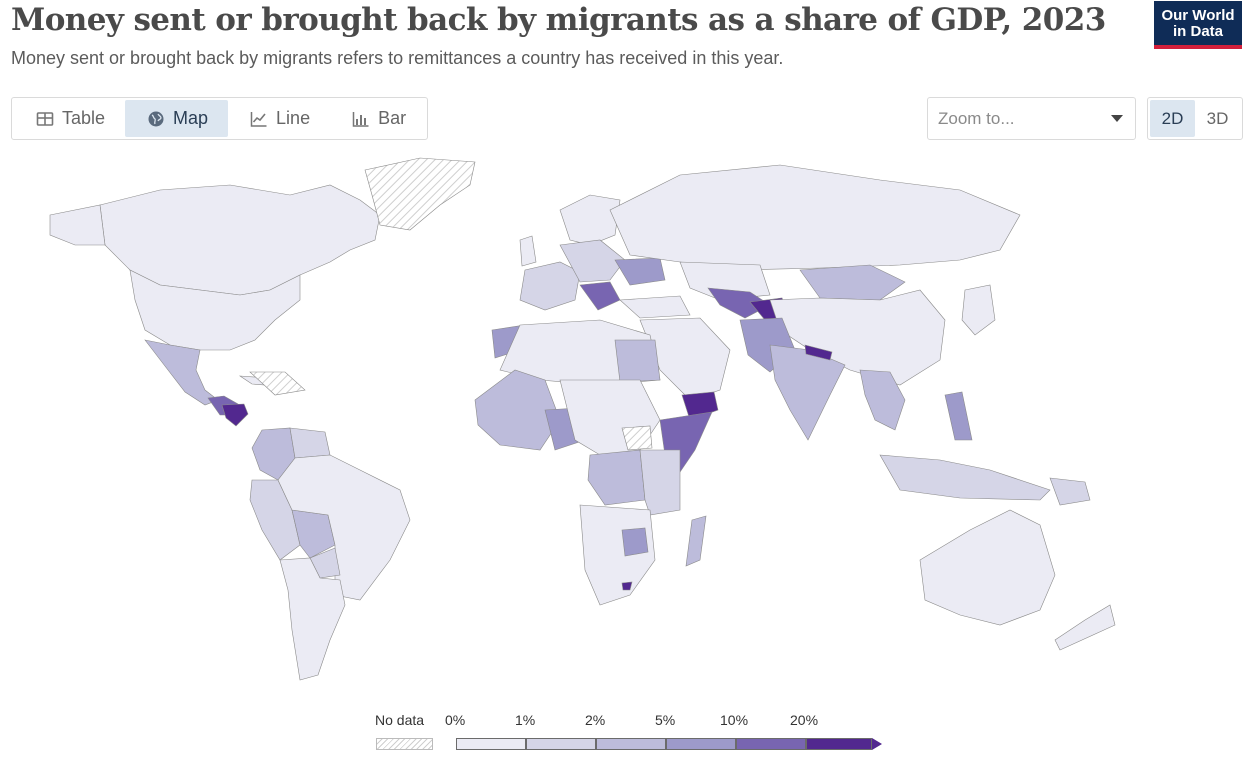 This screenshot has width=1245, height=758. Describe the element at coordinates (877, 744) in the screenshot. I see `legend-arrow-tip` at that location.